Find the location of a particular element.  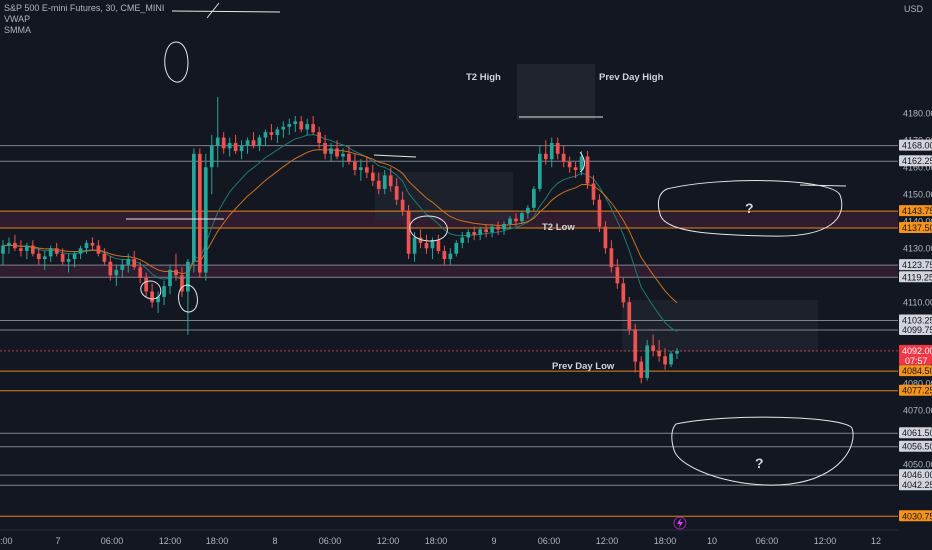

label-t2-high: T2 High is located at coordinates (483, 77).